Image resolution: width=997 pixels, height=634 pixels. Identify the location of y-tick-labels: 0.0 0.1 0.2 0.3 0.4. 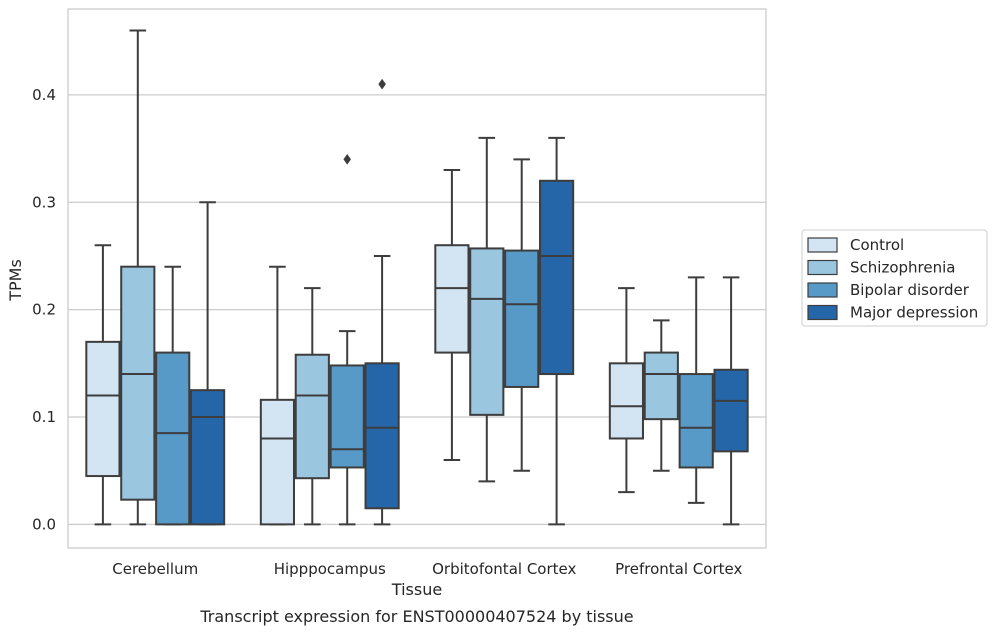
(44, 309).